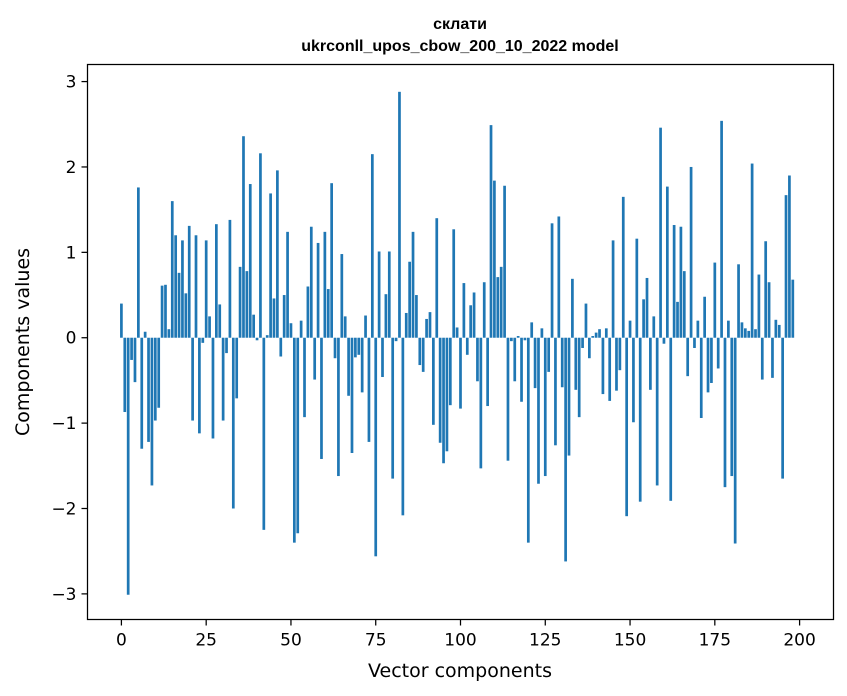  I want to click on y-tick-label: 1, so click(71, 253).